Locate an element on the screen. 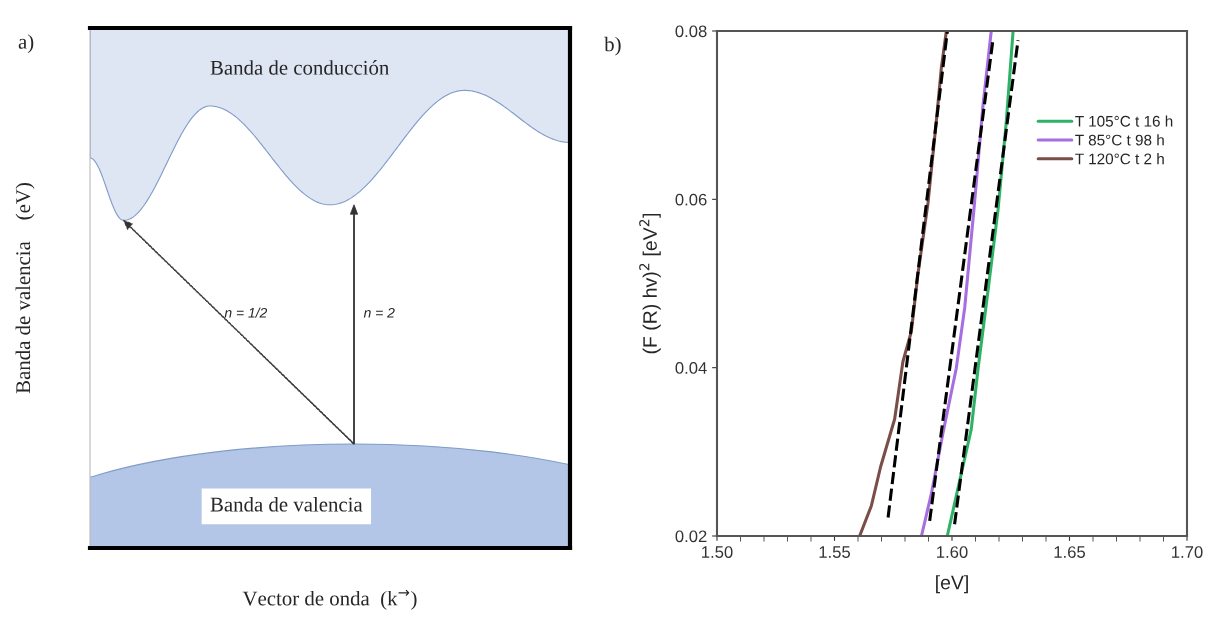 The width and height of the screenshot is (1209, 629). x-tick-label: 1.70 is located at coordinates (1187, 552).